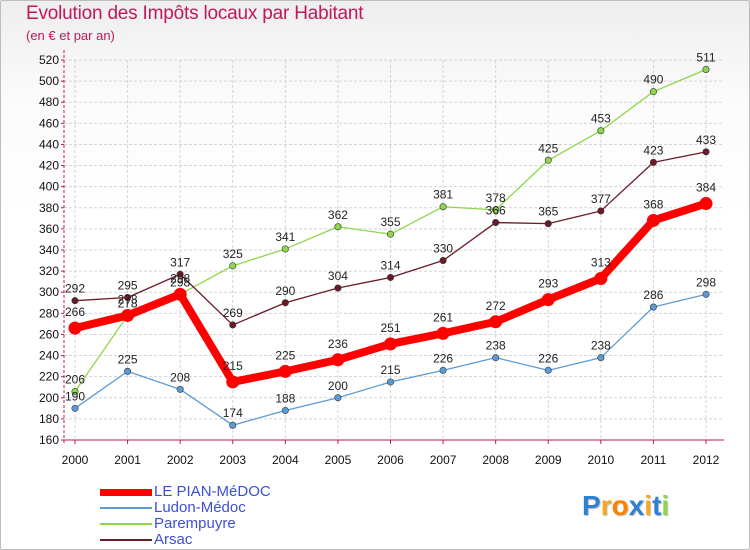  I want to click on legend-swatch-le-pian-medoc, so click(126, 492).